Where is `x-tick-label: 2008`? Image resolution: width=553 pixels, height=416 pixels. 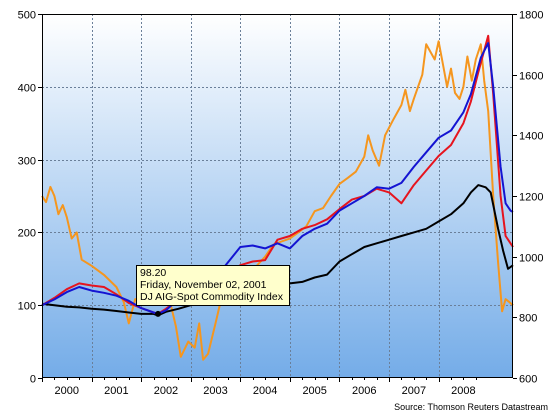
x-tick-label: 2008 is located at coordinates (463, 391).